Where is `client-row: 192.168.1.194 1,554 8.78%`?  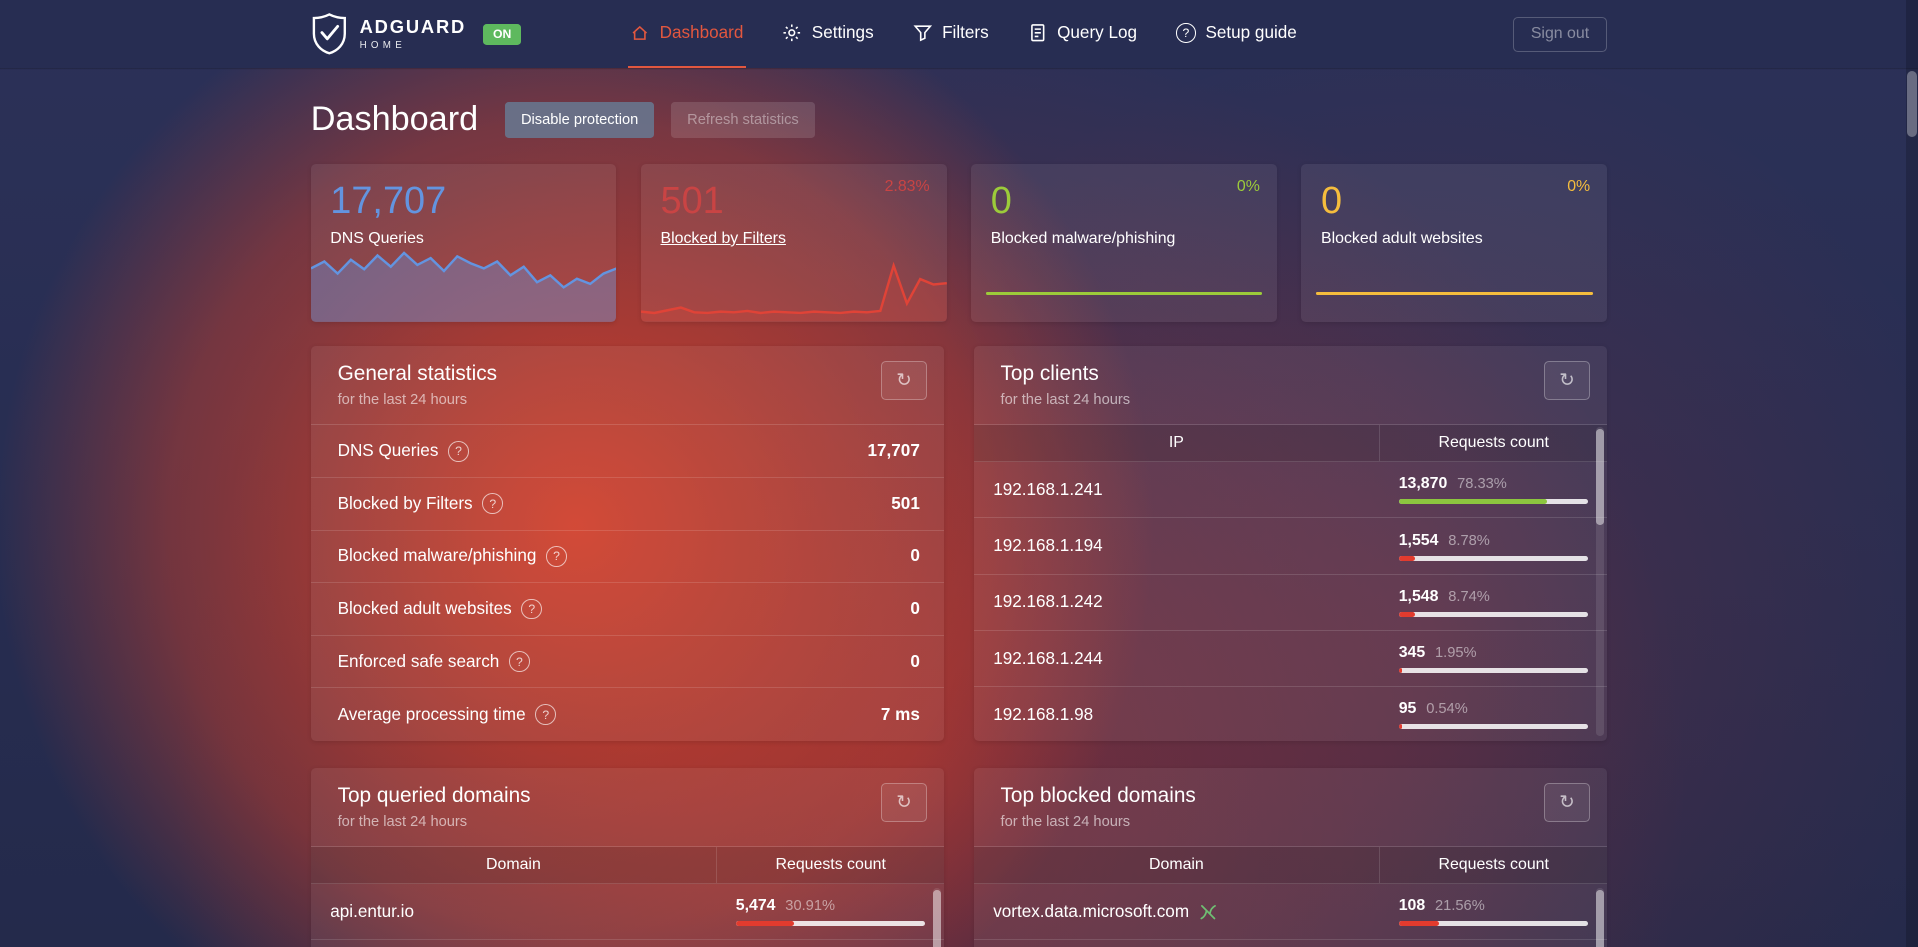
client-row: 192.168.1.194 1,554 8.78% is located at coordinates (1290, 546).